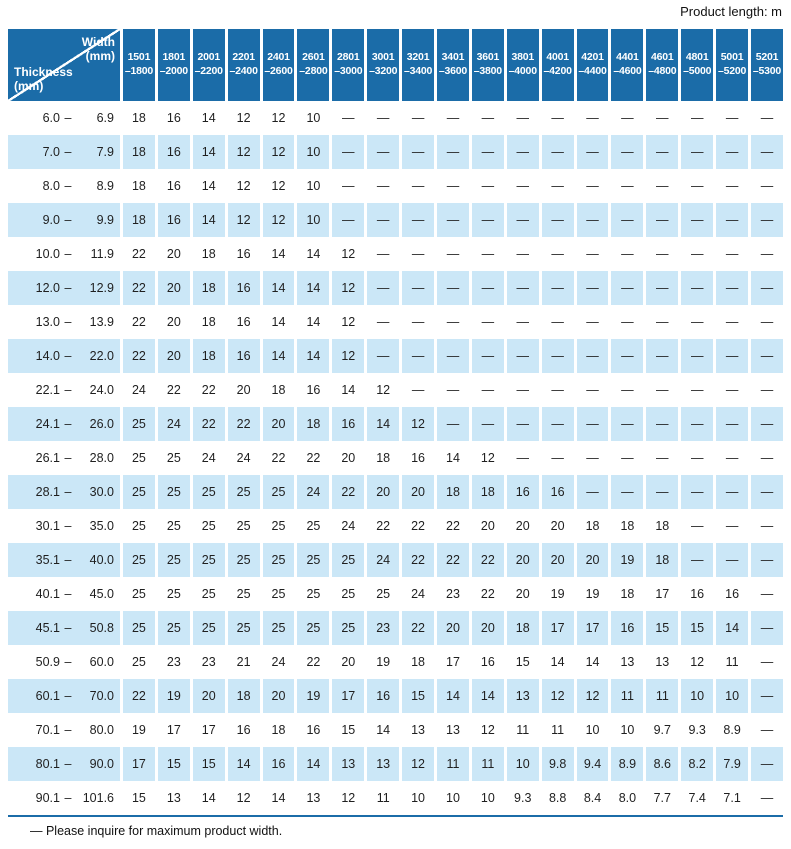 The width and height of the screenshot is (791, 849). What do you see at coordinates (74, 322) in the screenshot?
I see `thickness-range: 13.0–13.9` at bounding box center [74, 322].